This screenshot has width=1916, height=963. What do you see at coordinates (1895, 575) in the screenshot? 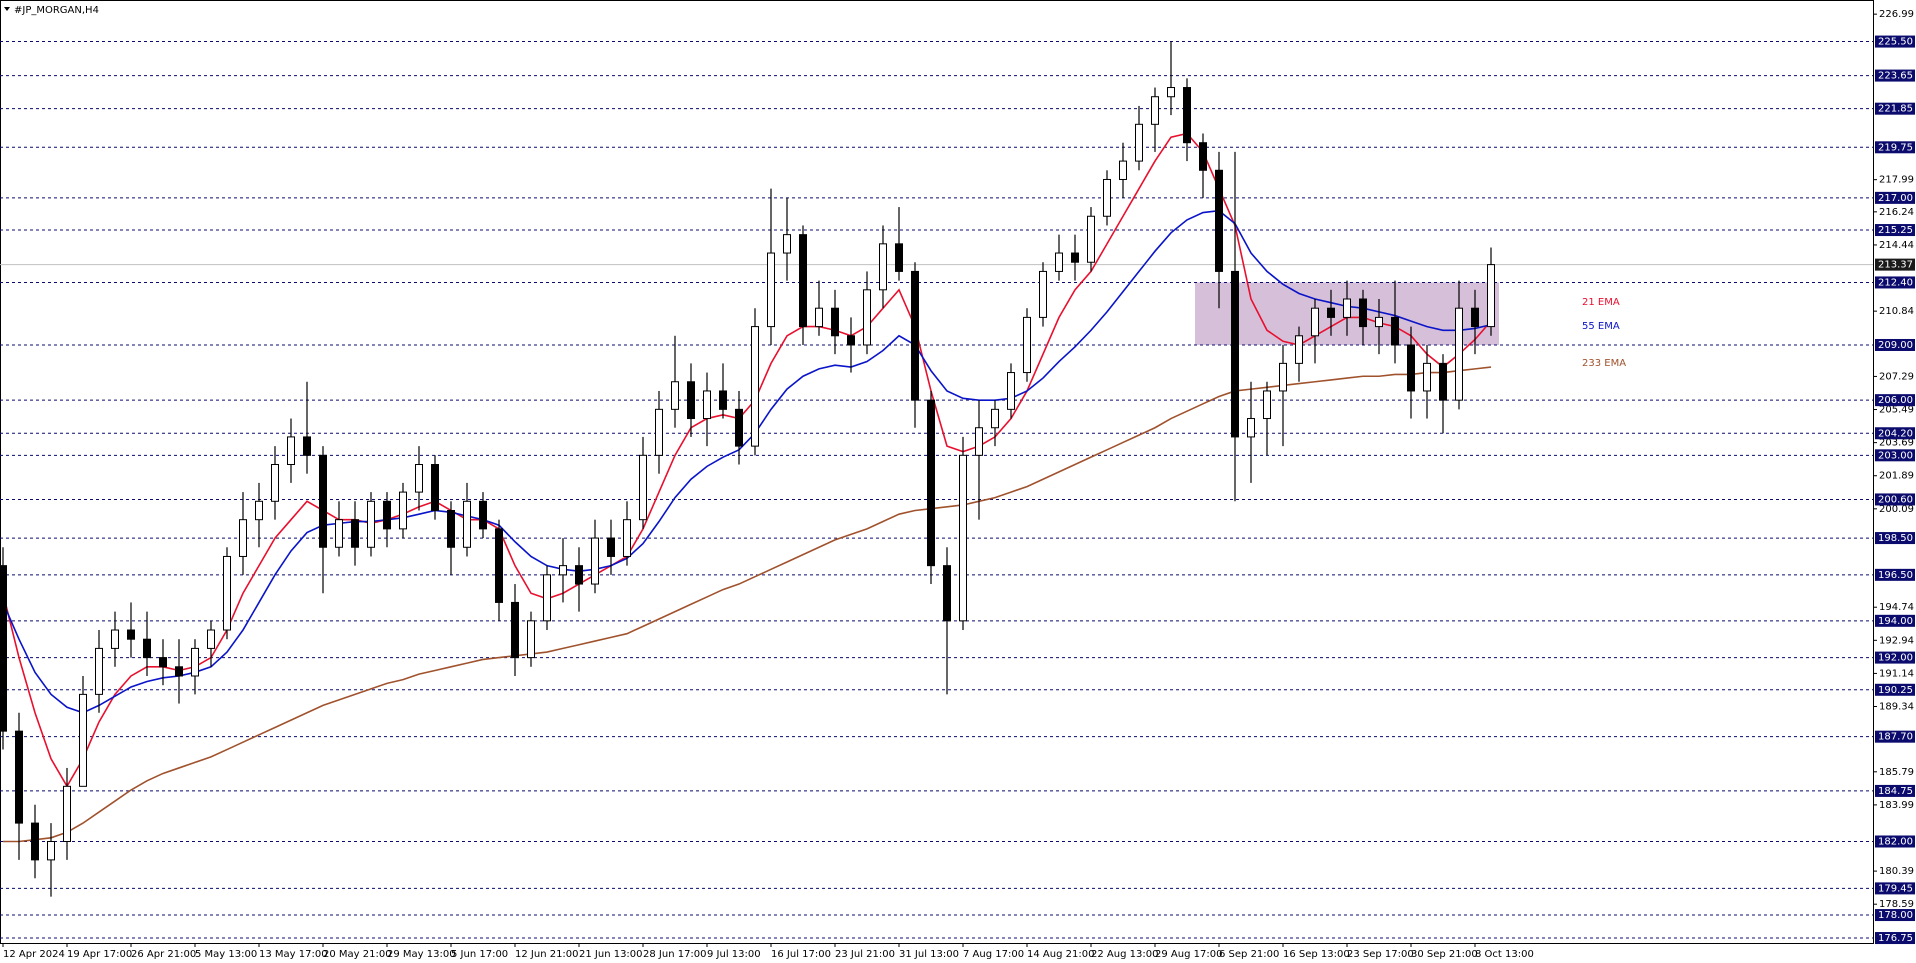
I see `level-label: 196.50` at bounding box center [1895, 575].